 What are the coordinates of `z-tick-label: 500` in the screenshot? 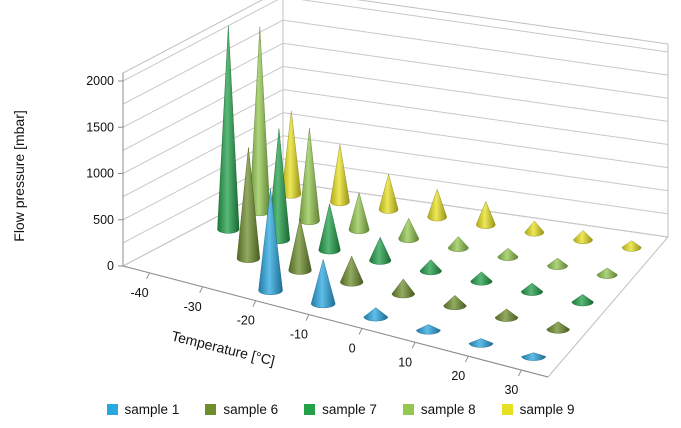 It's located at (103, 220).